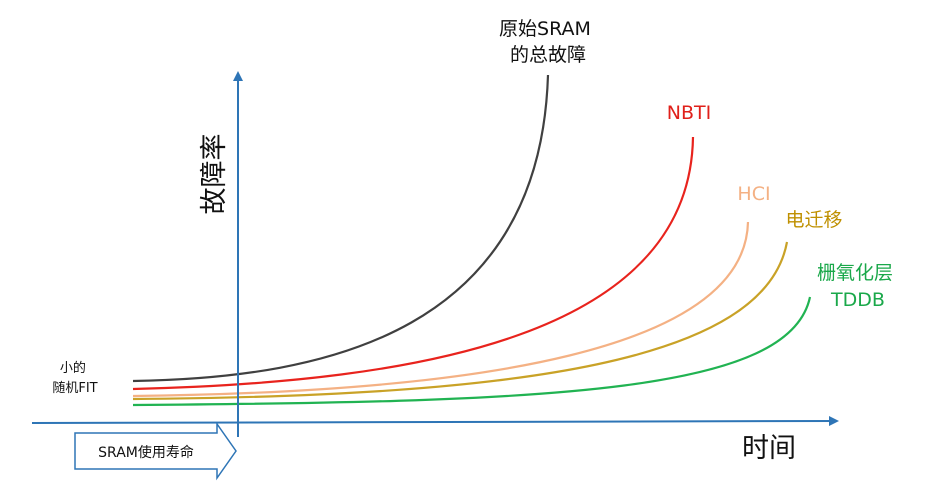 This screenshot has width=936, height=503. What do you see at coordinates (73, 368) in the screenshot?
I see `baseline-annotation-line1: 小的` at bounding box center [73, 368].